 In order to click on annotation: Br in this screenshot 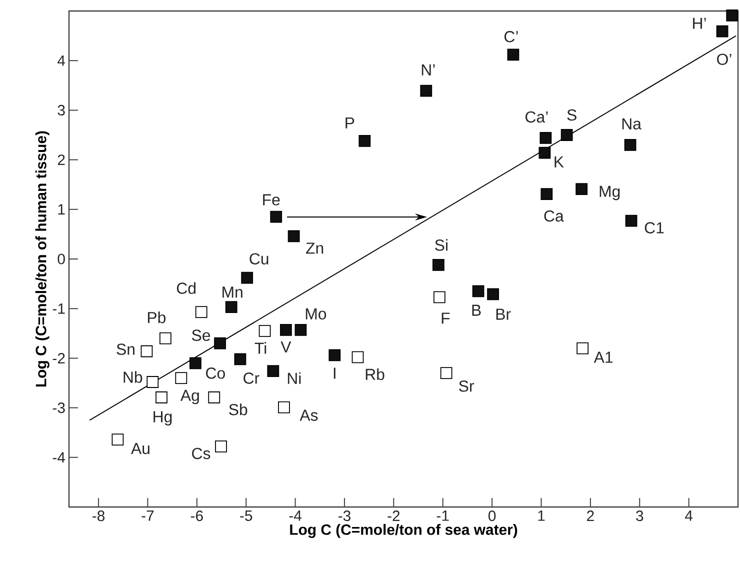, I will do `click(503, 314)`.